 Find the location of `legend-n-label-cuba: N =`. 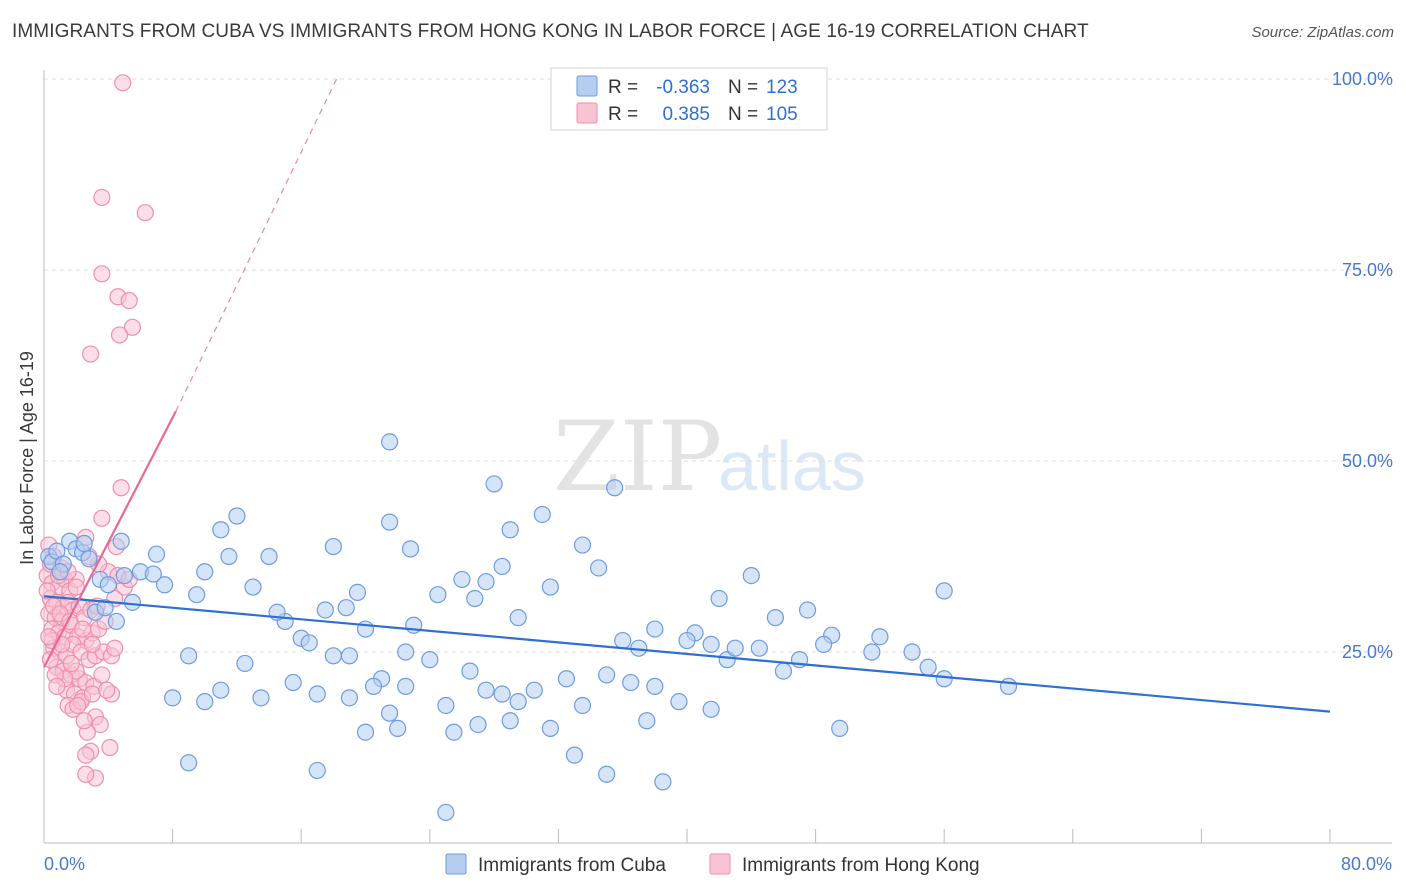

legend-n-label-cuba: N = is located at coordinates (743, 87).